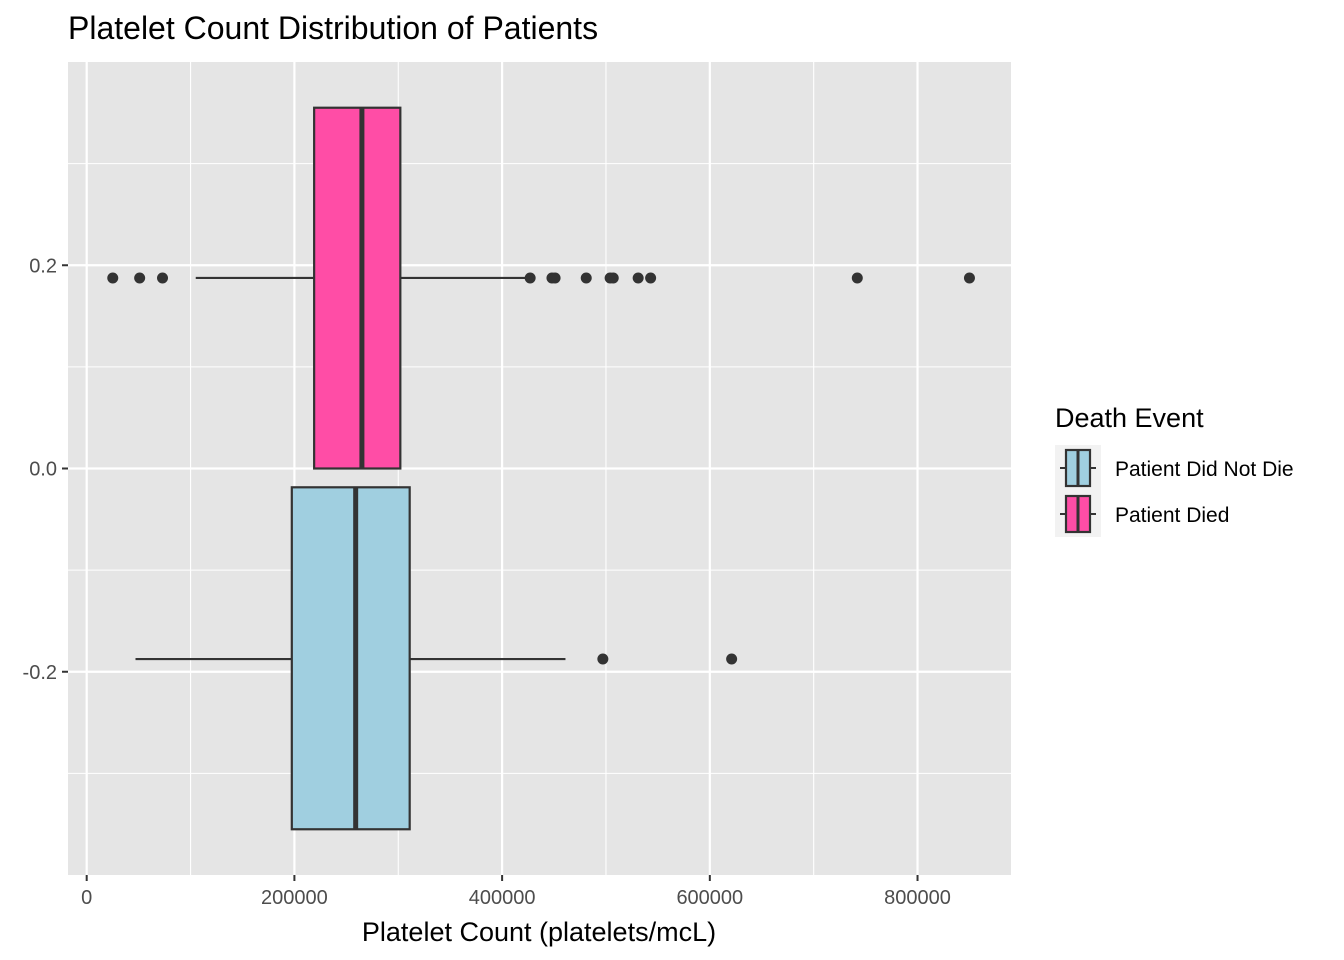  What do you see at coordinates (539, 932) in the screenshot?
I see `x-axis-title: Platelet Count (platelets/mcL)` at bounding box center [539, 932].